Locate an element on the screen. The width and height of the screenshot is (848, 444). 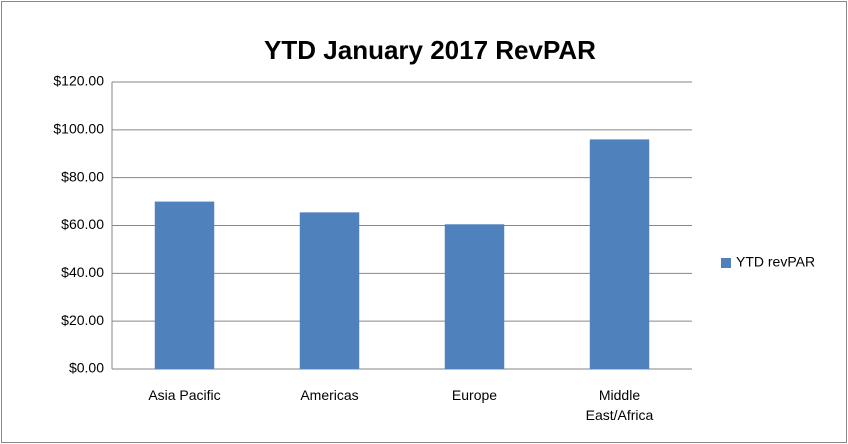
y-tick-label: $0.00 is located at coordinates (86, 368).